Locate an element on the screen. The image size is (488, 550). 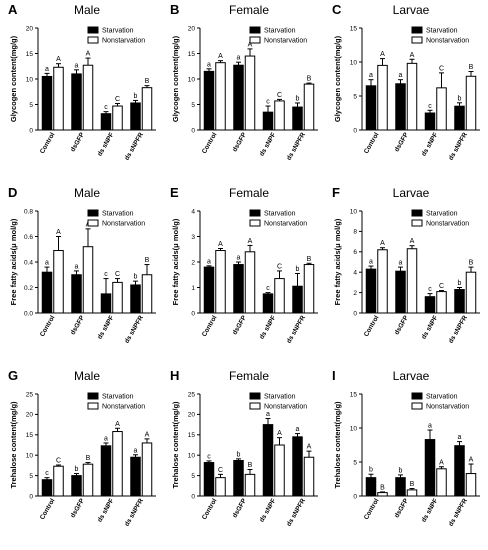
significance-letter: c is located at coordinates (268, 288).